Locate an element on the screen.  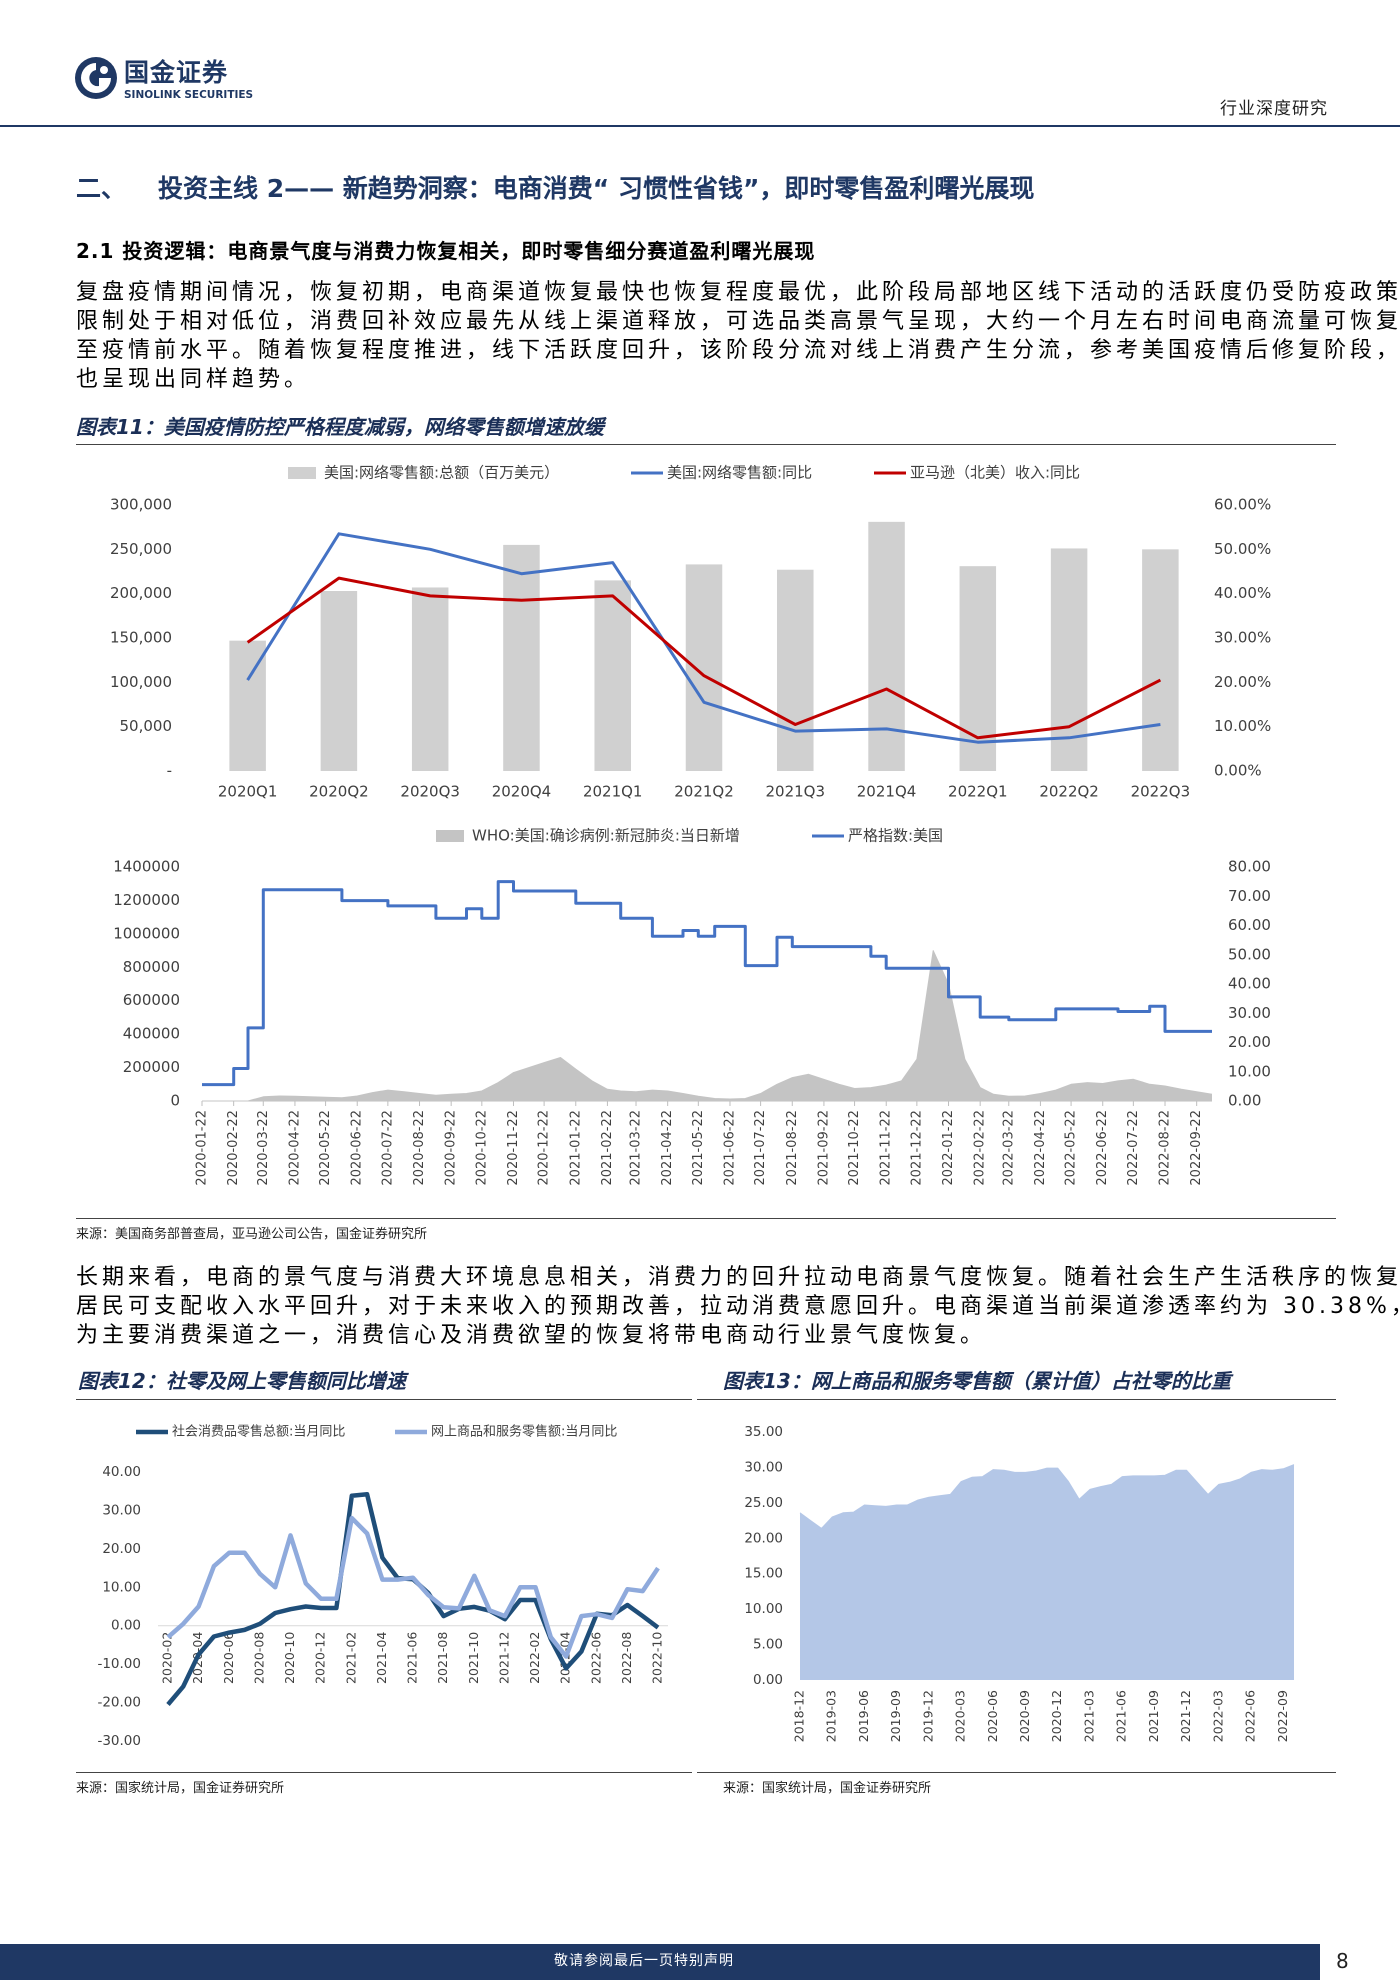
y-tick-label: 60.00% is located at coordinates (1242, 505).